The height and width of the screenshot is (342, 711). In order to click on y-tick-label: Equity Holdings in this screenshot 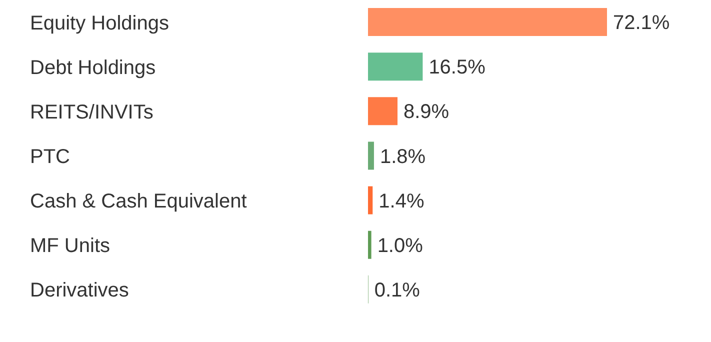, I will do `click(99, 23)`.